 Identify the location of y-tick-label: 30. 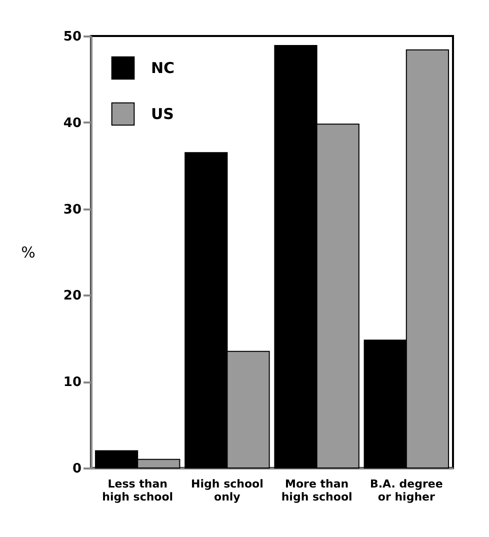
(72, 210).